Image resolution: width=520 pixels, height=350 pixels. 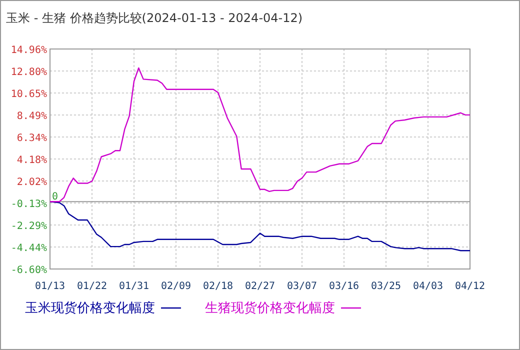 What do you see at coordinates (154, 18) in the screenshot?
I see `chart-title: 玉米 - 生猪 价格趋势比较(2024-01-13 - 2024-04-12)` at bounding box center [154, 18].